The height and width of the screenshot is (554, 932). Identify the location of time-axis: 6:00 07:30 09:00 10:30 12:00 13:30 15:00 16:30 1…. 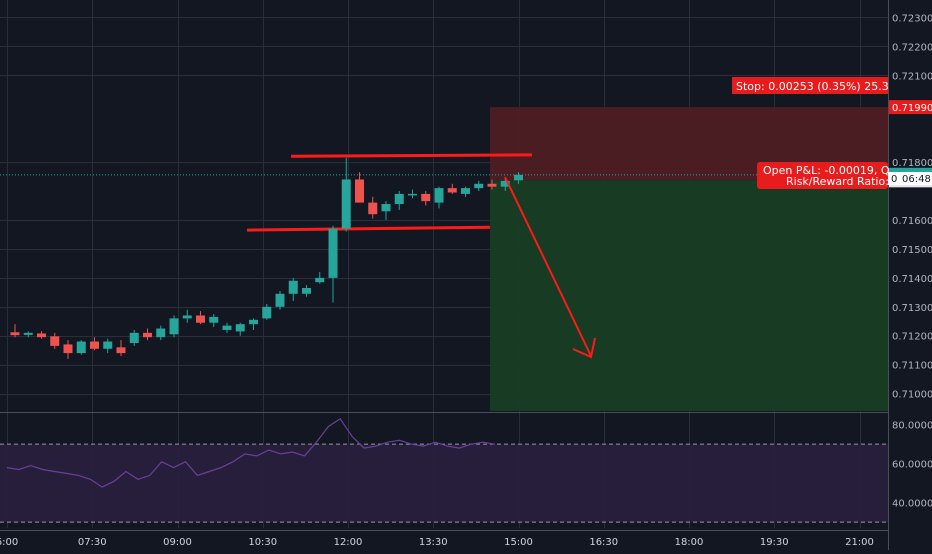
(444, 540).